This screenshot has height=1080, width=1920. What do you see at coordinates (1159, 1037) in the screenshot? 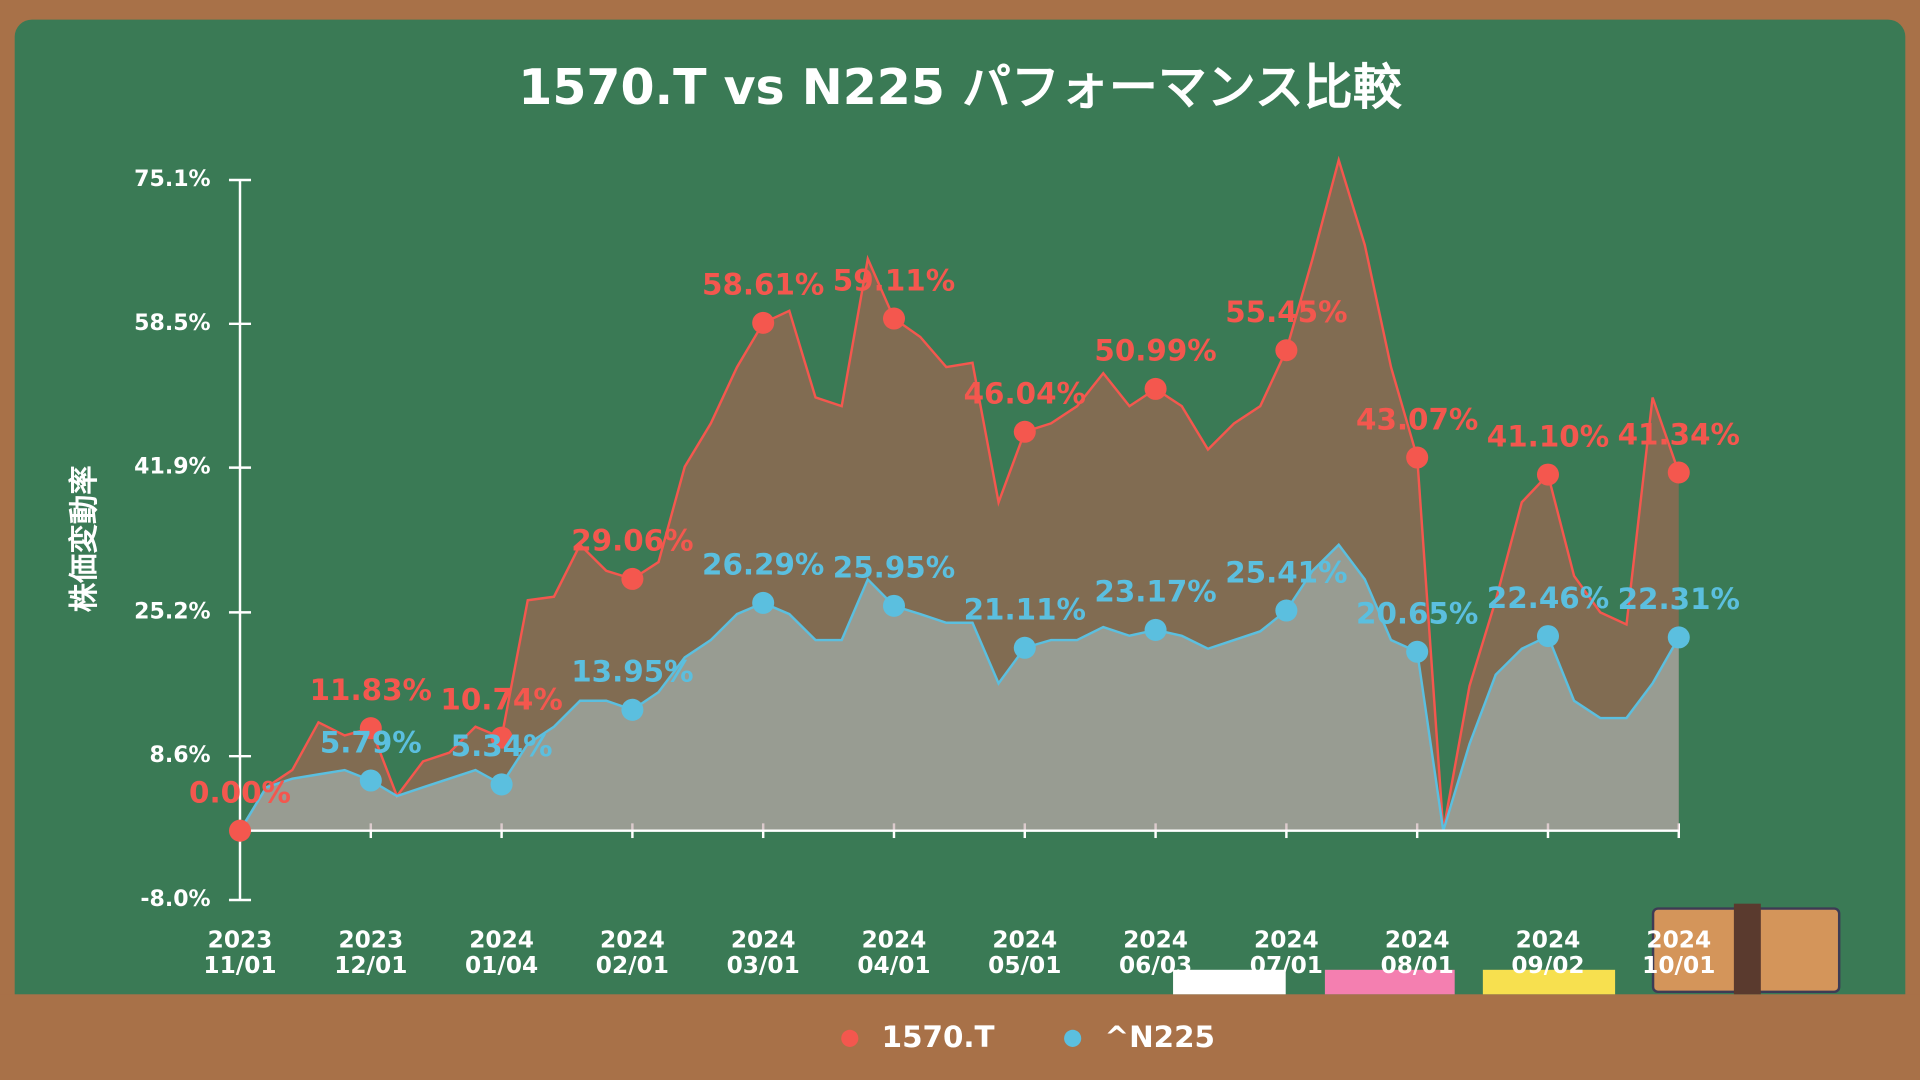
I see `legend-label: ^N225` at bounding box center [1159, 1037].